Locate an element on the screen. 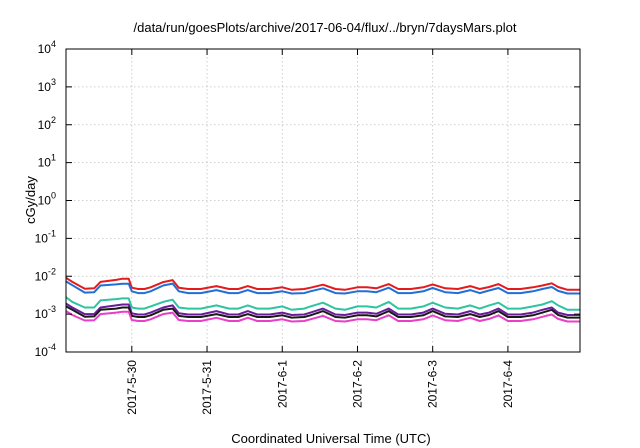  x-tick-label: 2017-6-1 is located at coordinates (282, 384).